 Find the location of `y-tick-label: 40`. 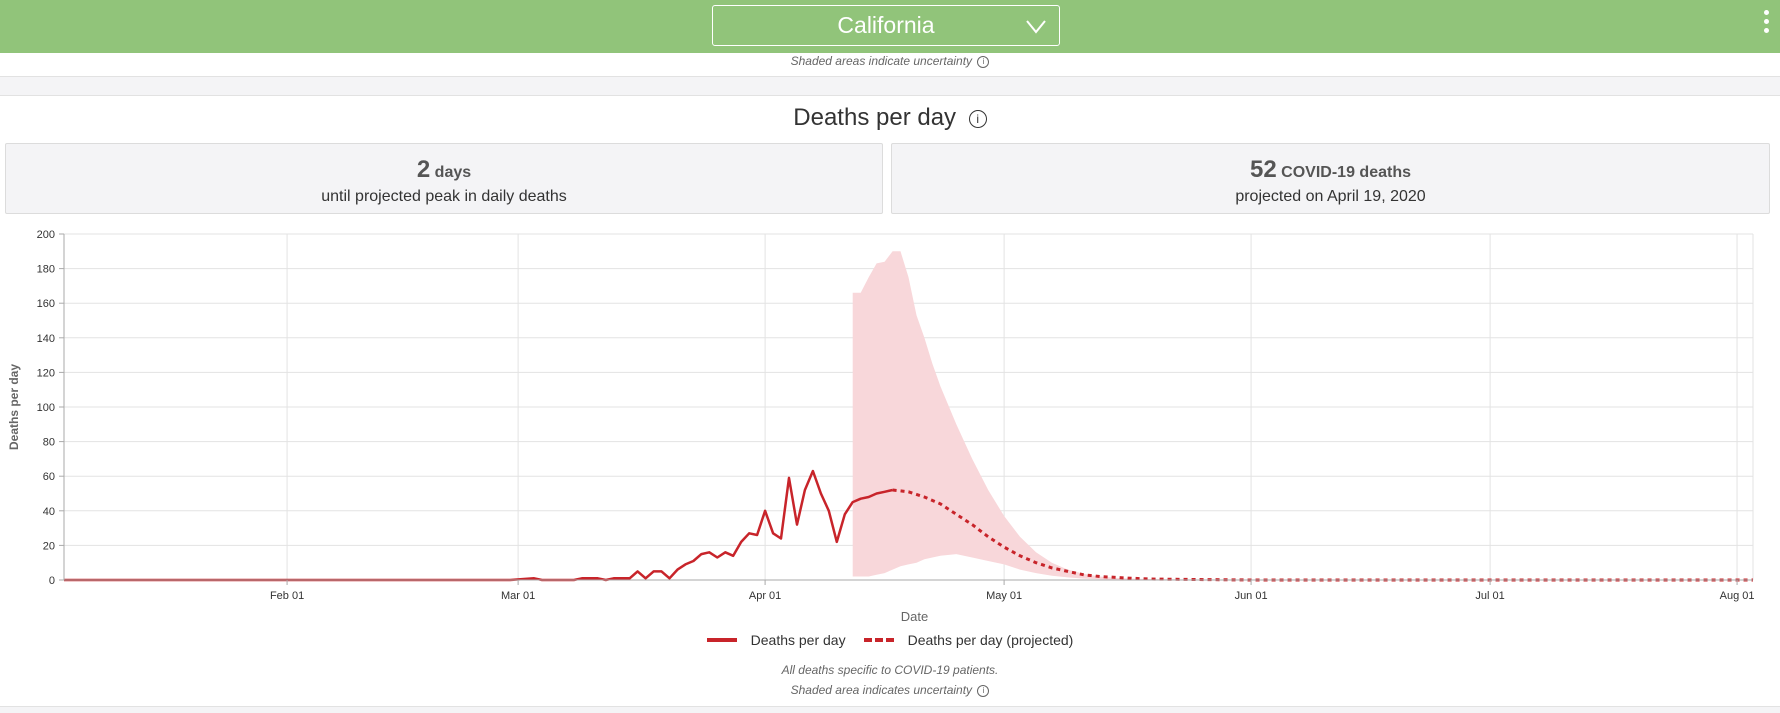

y-tick-label: 40 is located at coordinates (49, 512).